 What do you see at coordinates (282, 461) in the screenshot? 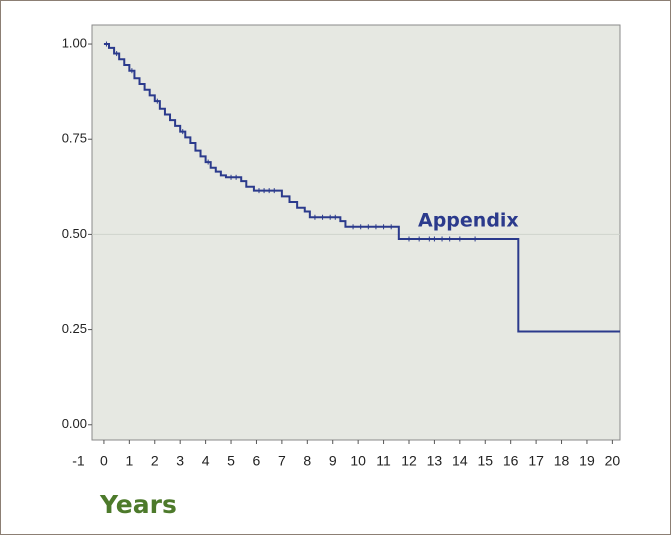
I see `x-tick-label: 7` at bounding box center [282, 461].